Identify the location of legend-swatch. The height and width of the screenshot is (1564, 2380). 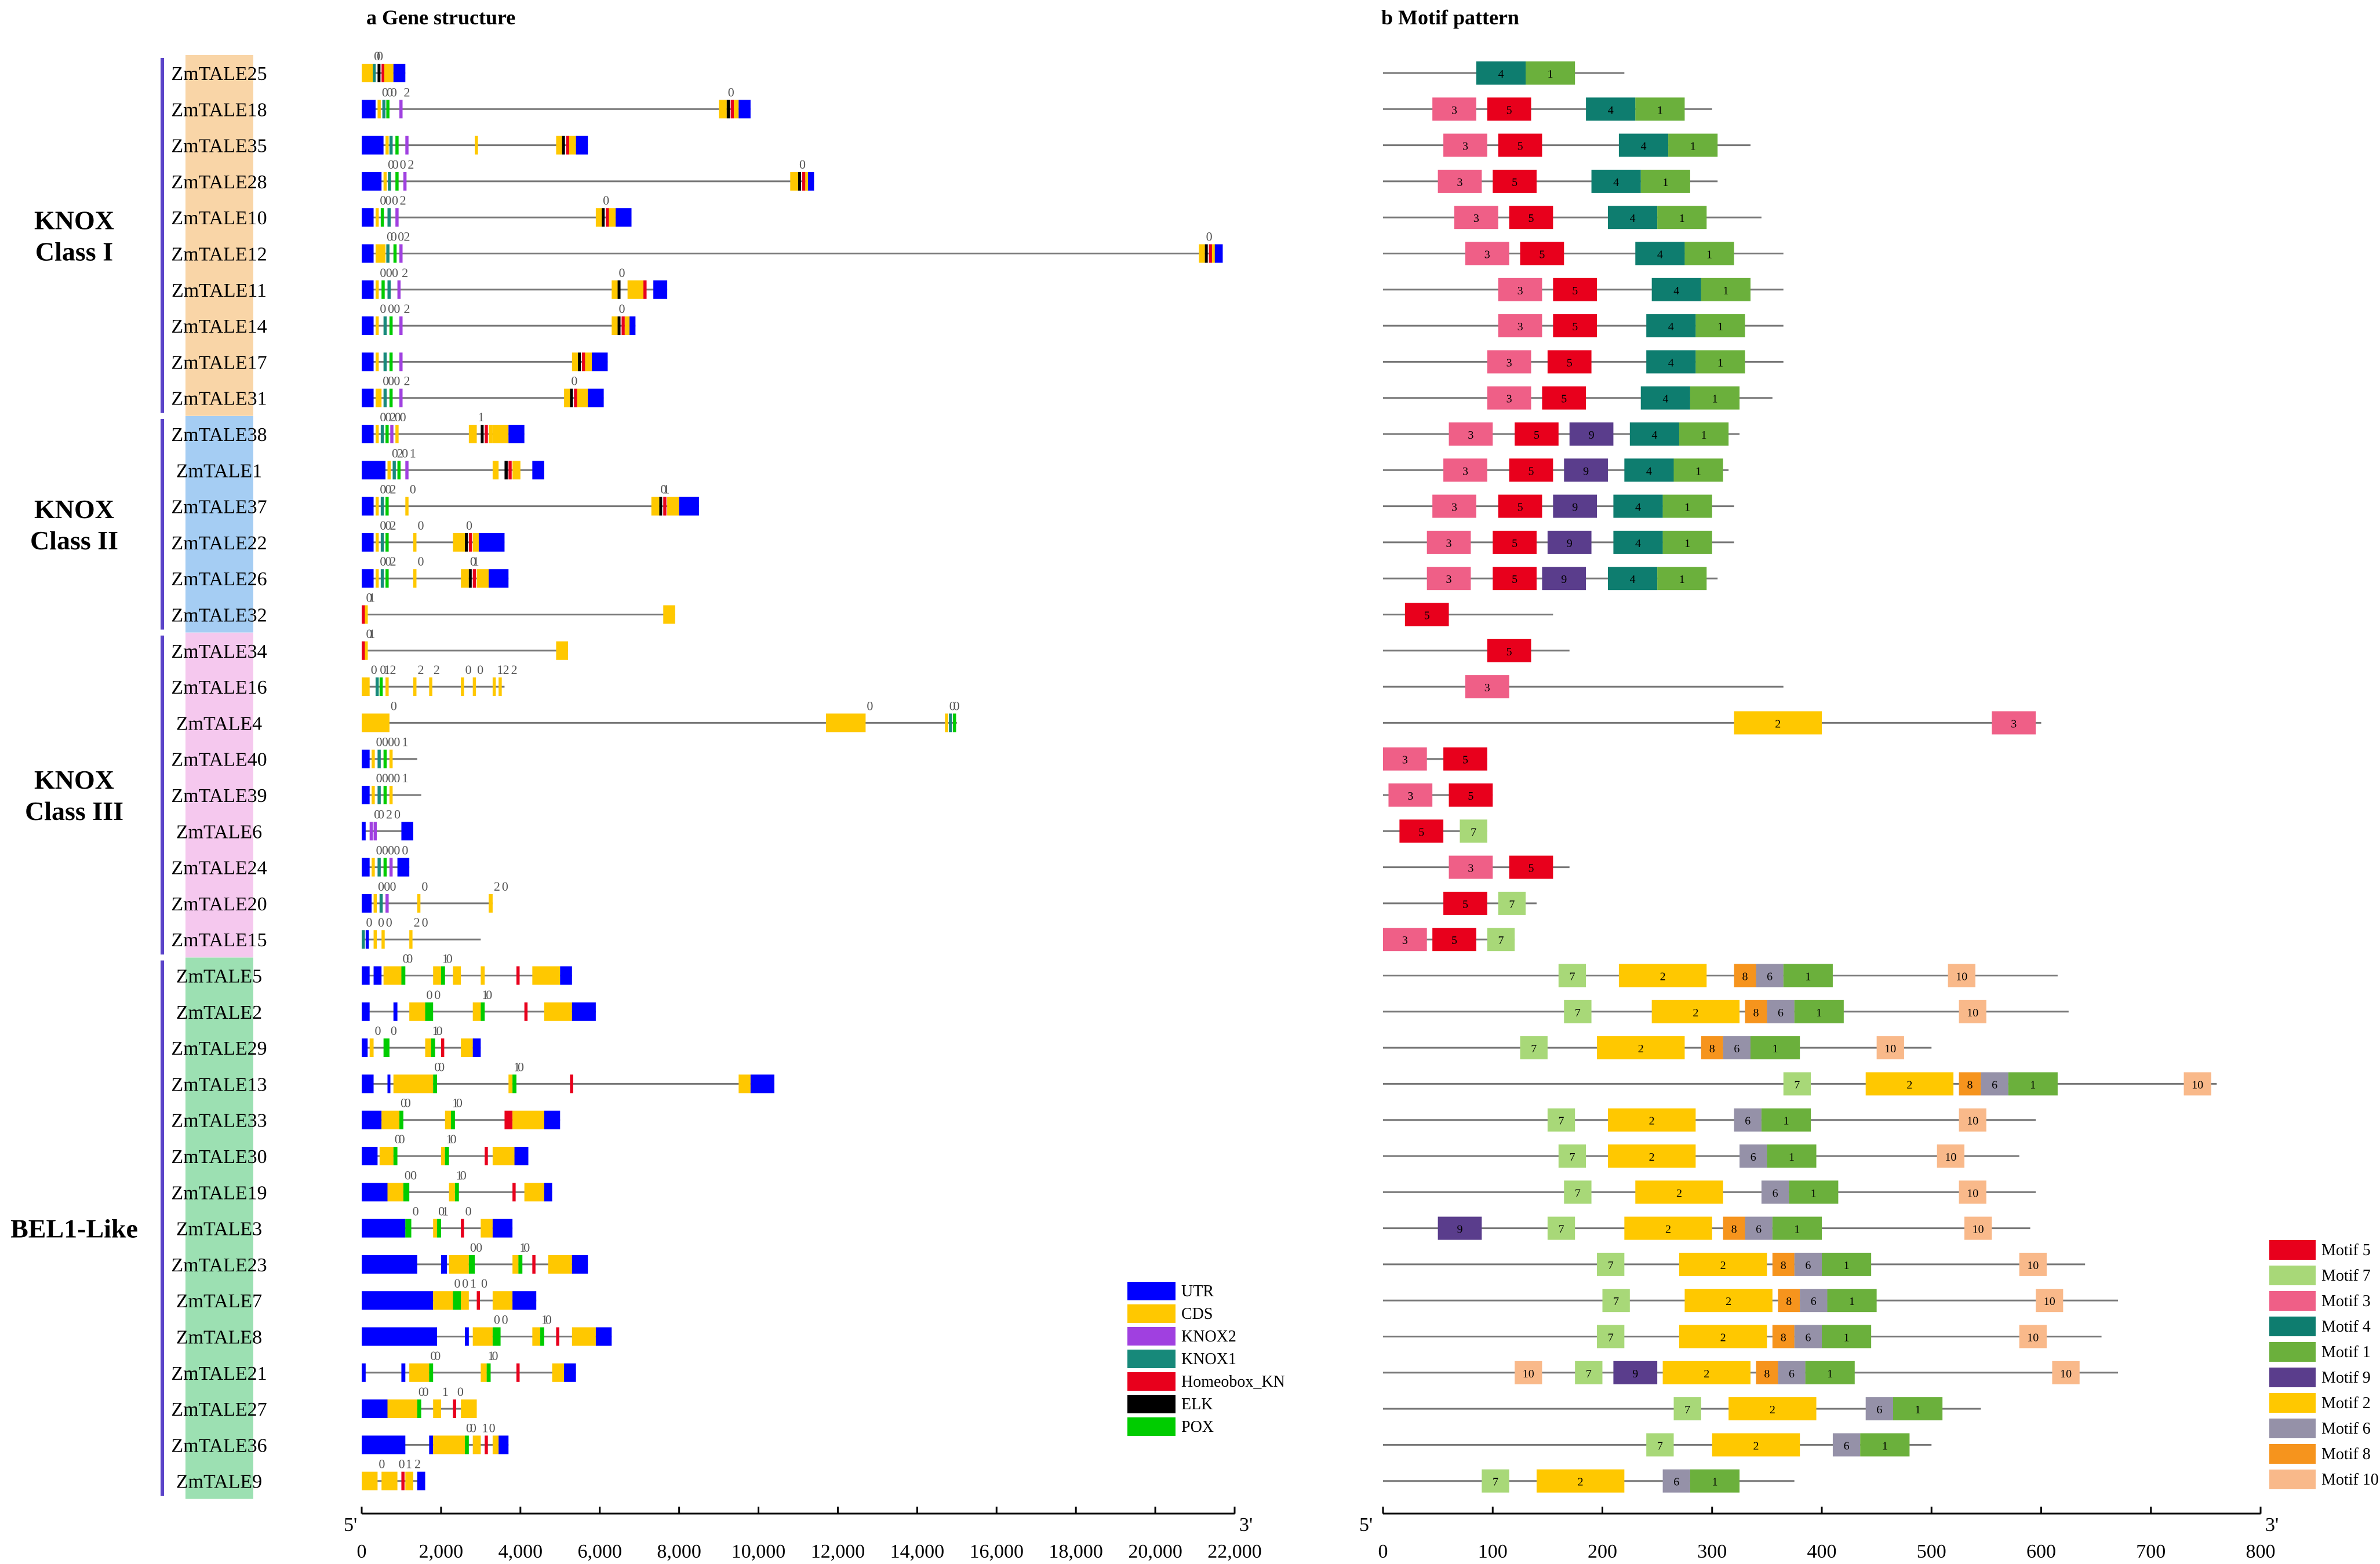
(2293, 1403).